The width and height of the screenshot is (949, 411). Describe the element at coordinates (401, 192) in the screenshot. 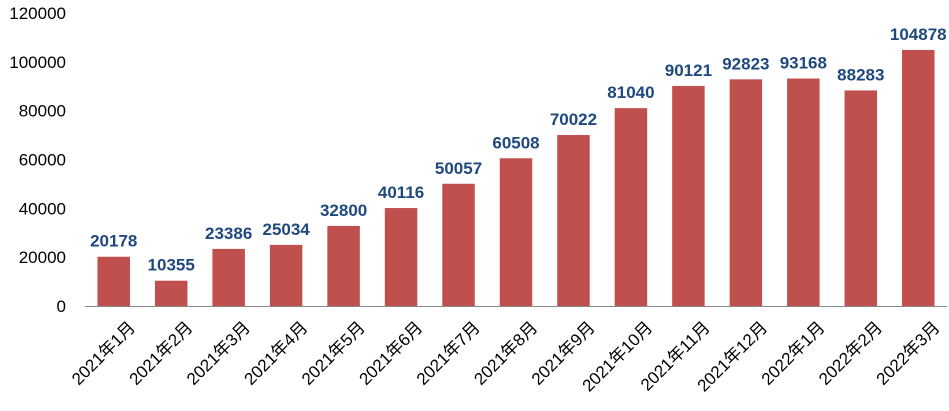

I see `bar-value-label: 40116` at that location.